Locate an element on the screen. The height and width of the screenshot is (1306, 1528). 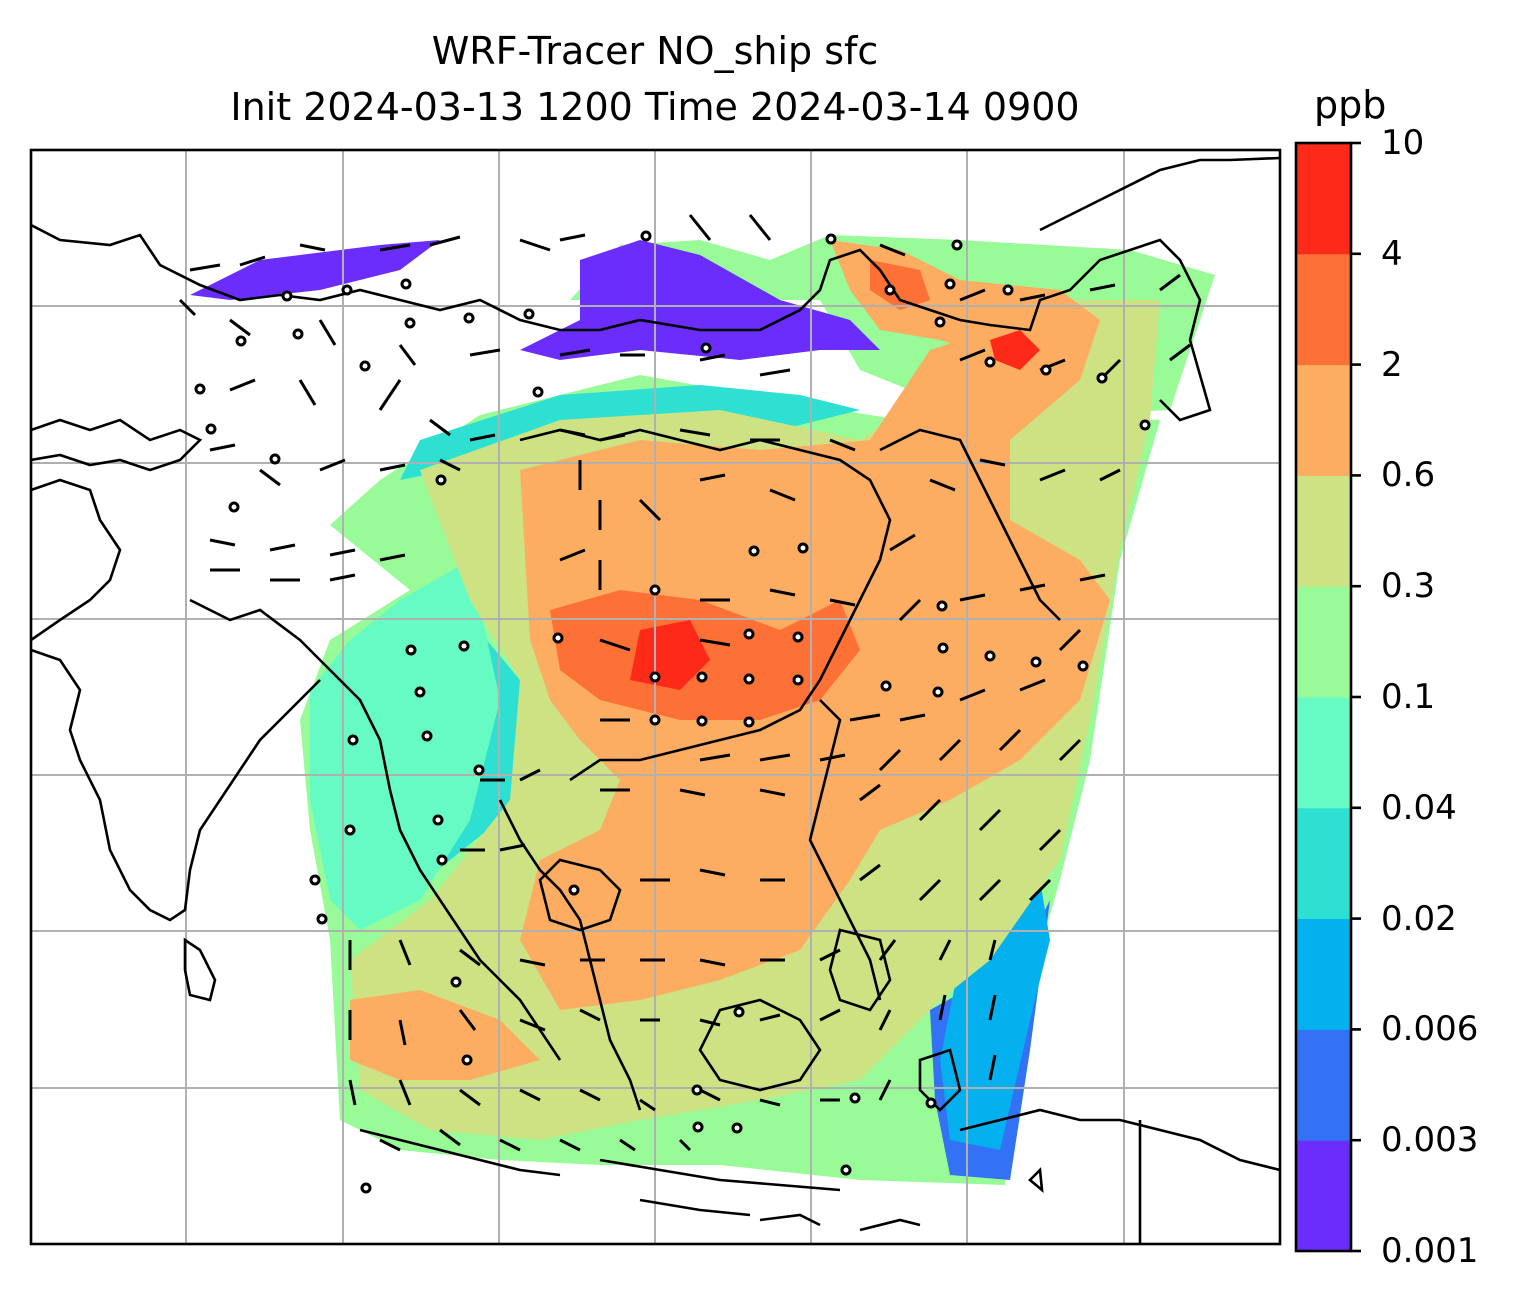
map-title-line1: WRF-Tracer NO_ship sfc is located at coordinates (655, 51).